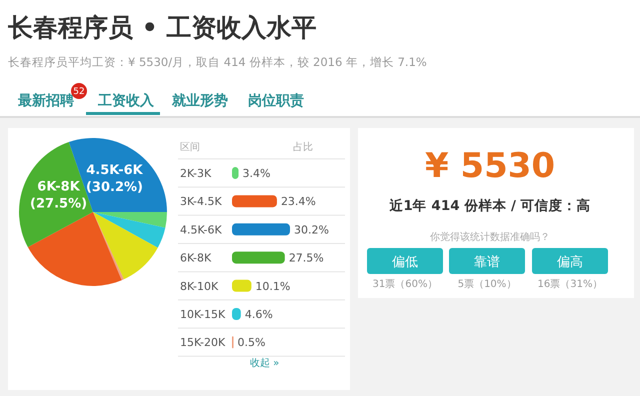  What do you see at coordinates (298, 201) in the screenshot?
I see `data-label: 23.4%` at bounding box center [298, 201].